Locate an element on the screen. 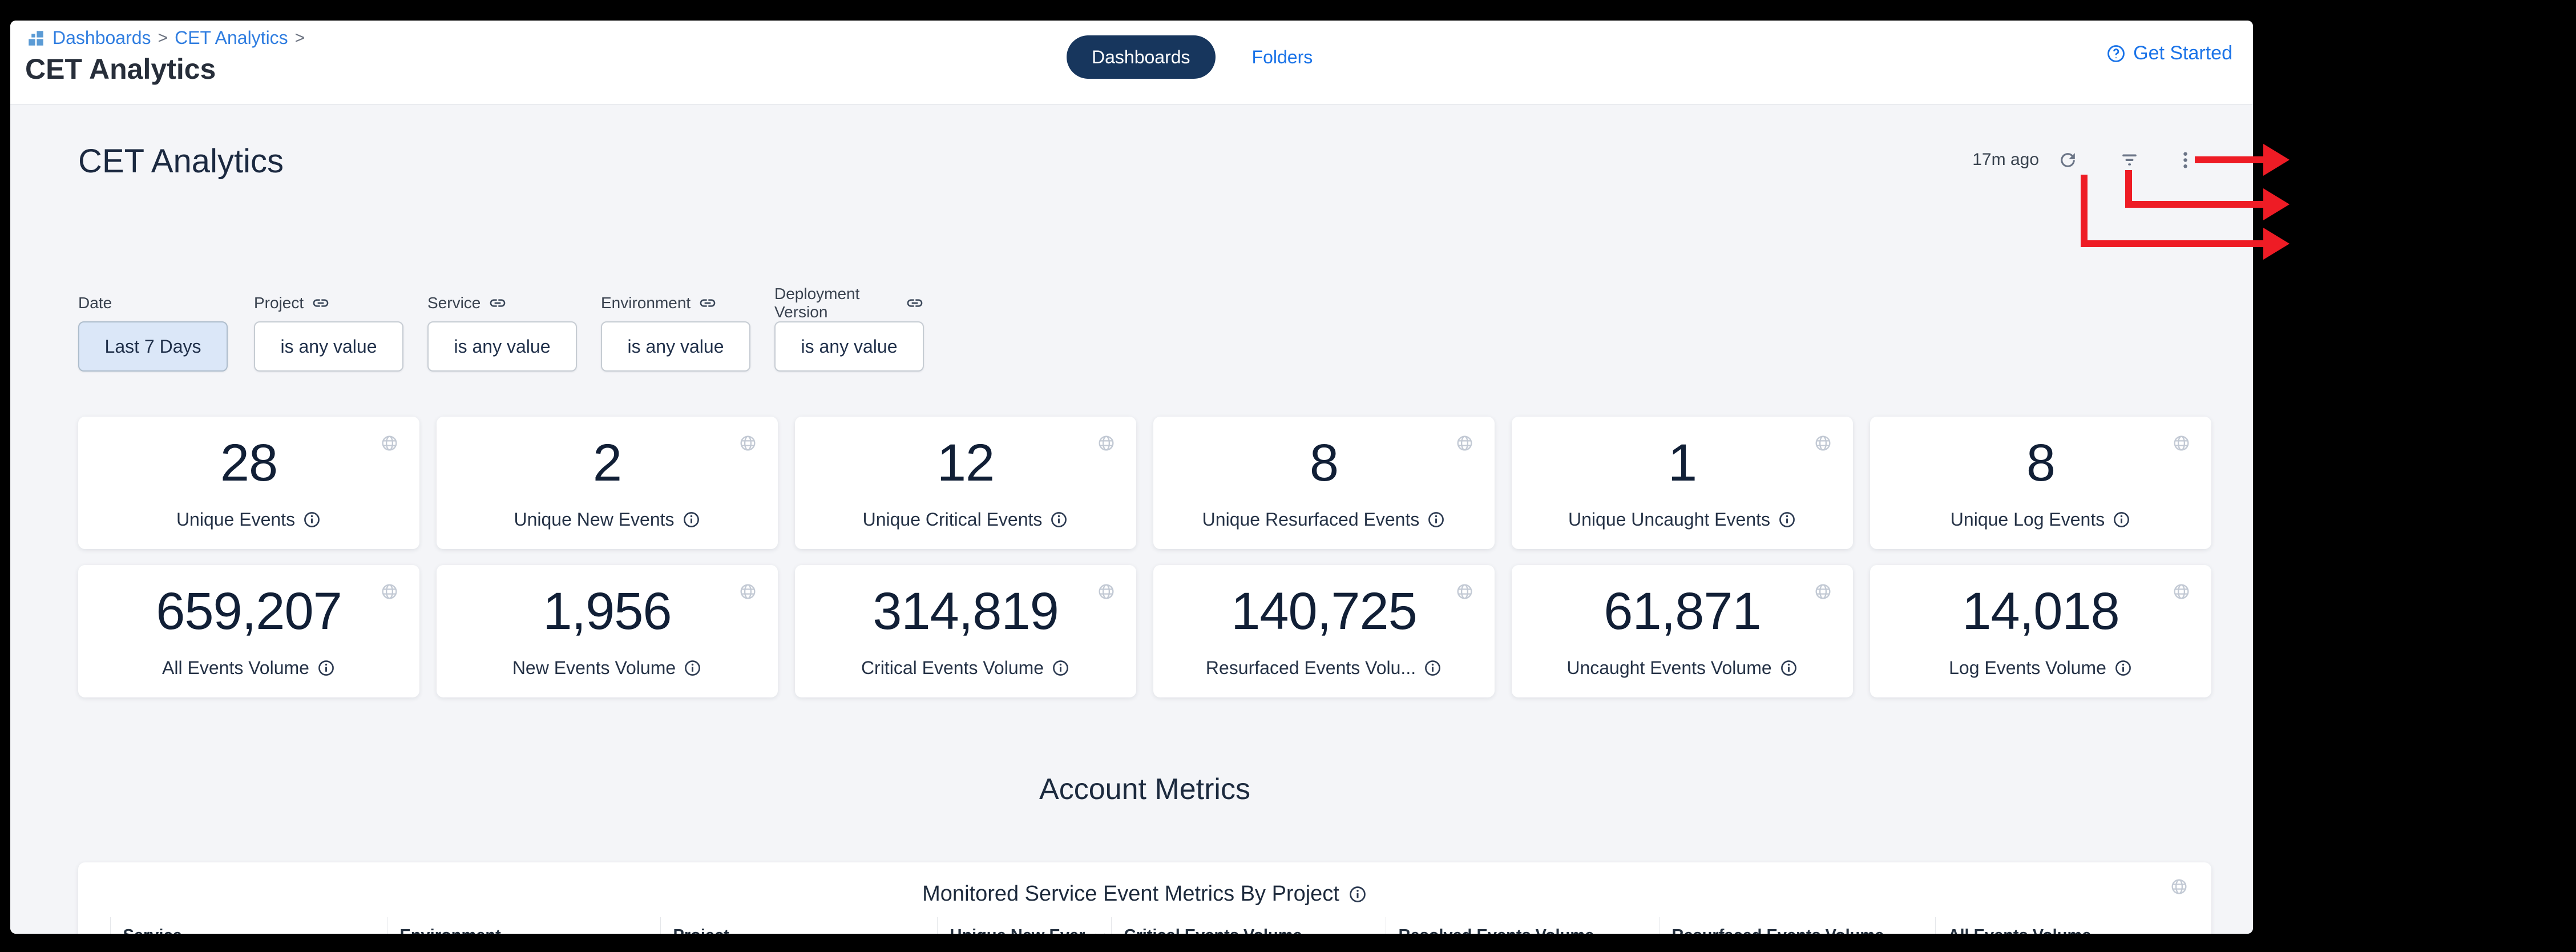 The height and width of the screenshot is (952, 2576). kpi-card-log-events-volume: 14,018 Log Events Volume is located at coordinates (2040, 631).